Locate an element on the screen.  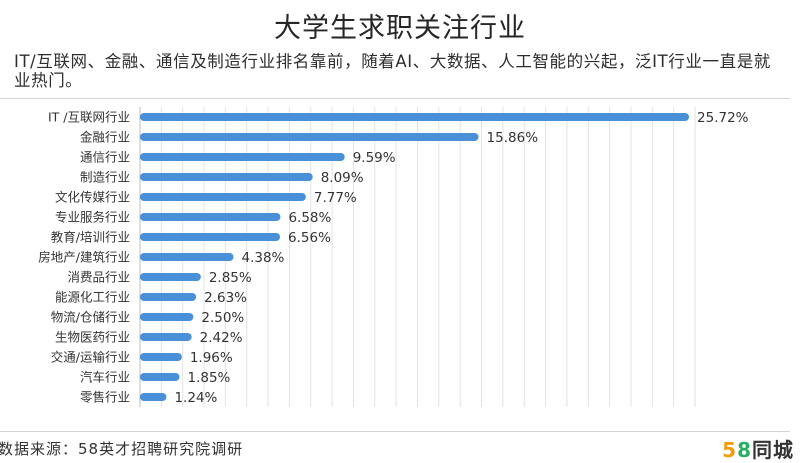
logo-digit-5: 5 is located at coordinates (730, 450).